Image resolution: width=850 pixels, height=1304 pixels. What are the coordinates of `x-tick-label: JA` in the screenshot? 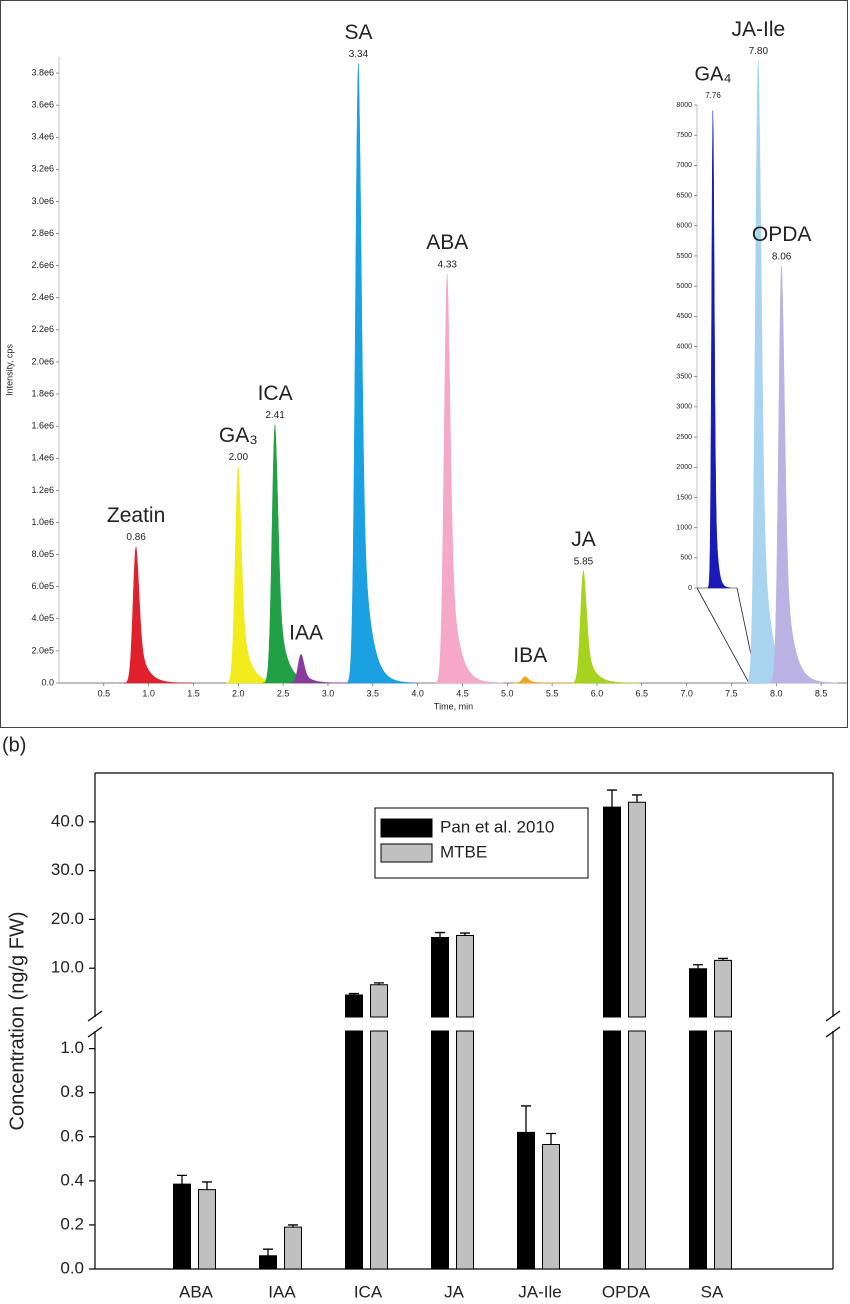 It's located at (454, 1291).